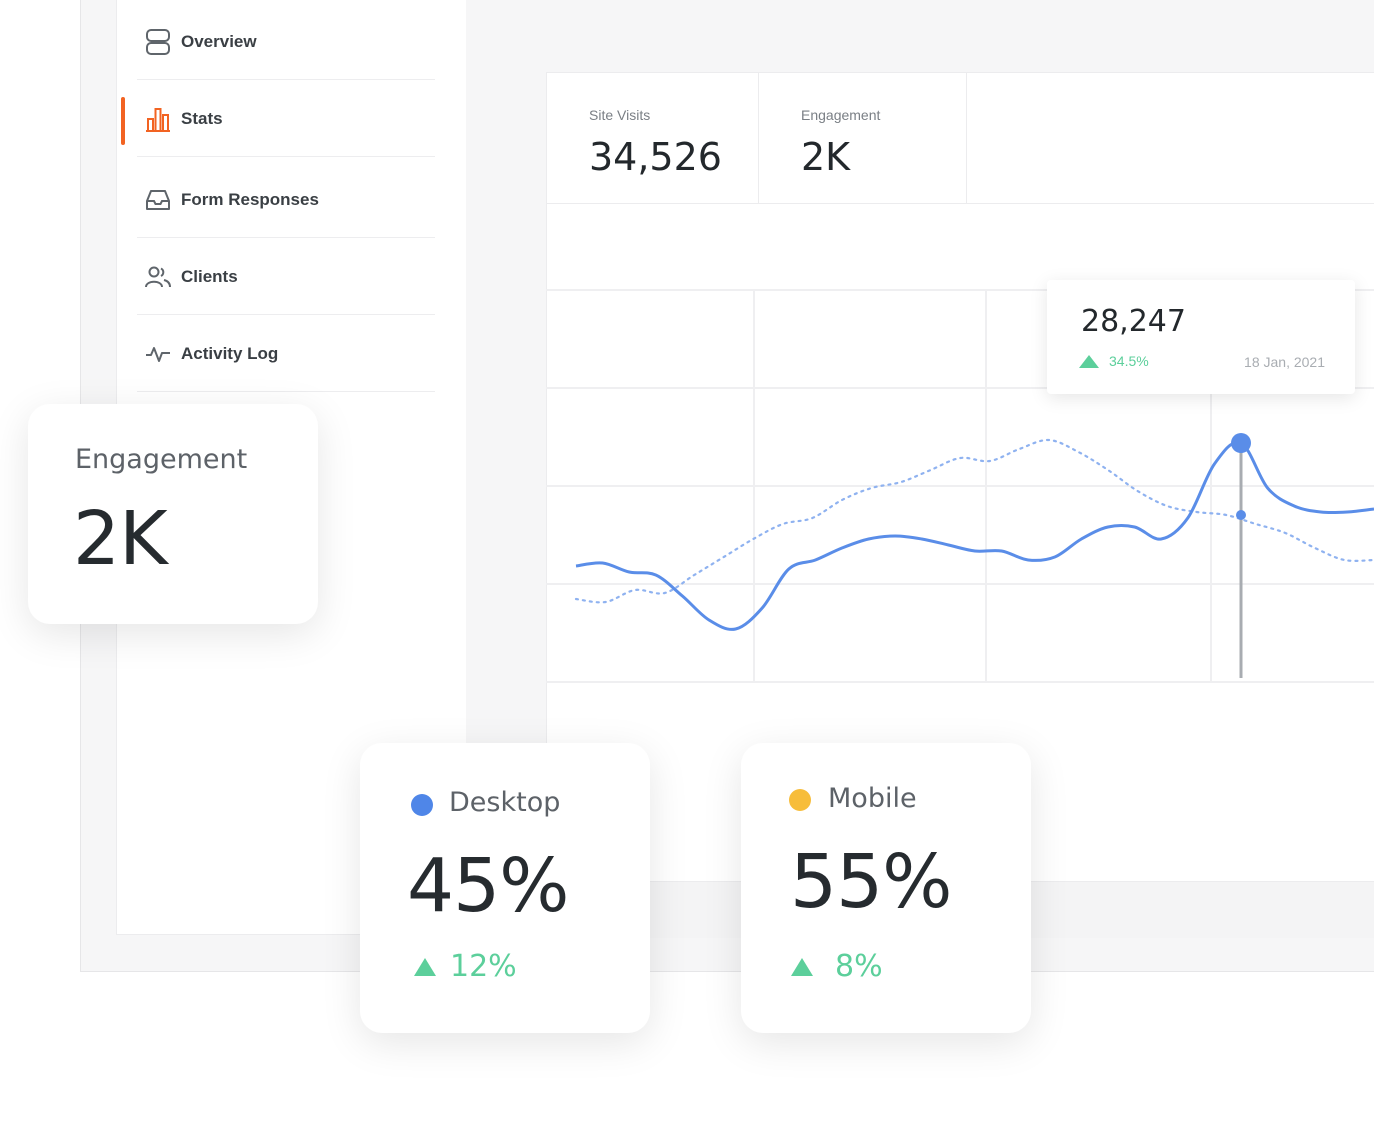 The width and height of the screenshot is (1374, 1134). What do you see at coordinates (505, 802) in the screenshot?
I see `card-label: Desktop` at bounding box center [505, 802].